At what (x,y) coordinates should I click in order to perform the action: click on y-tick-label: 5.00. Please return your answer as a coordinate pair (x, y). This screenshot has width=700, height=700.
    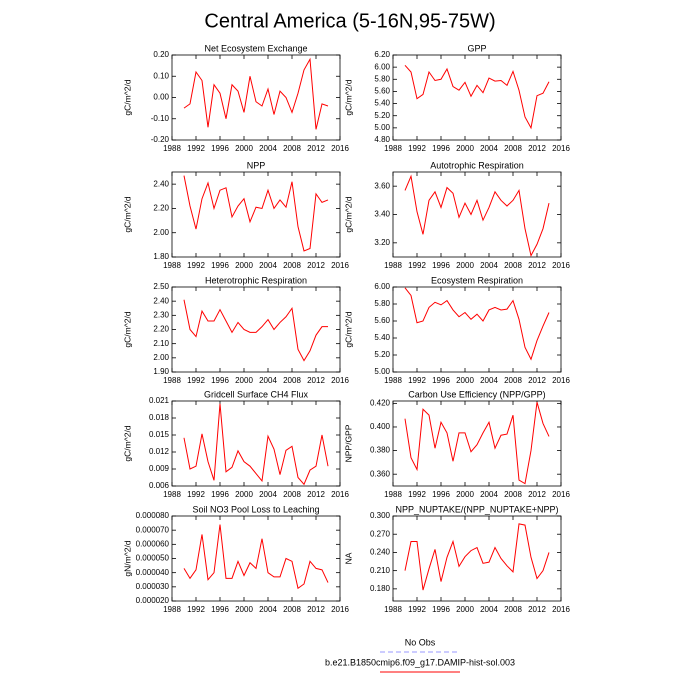
    Looking at the image, I should click on (382, 127).